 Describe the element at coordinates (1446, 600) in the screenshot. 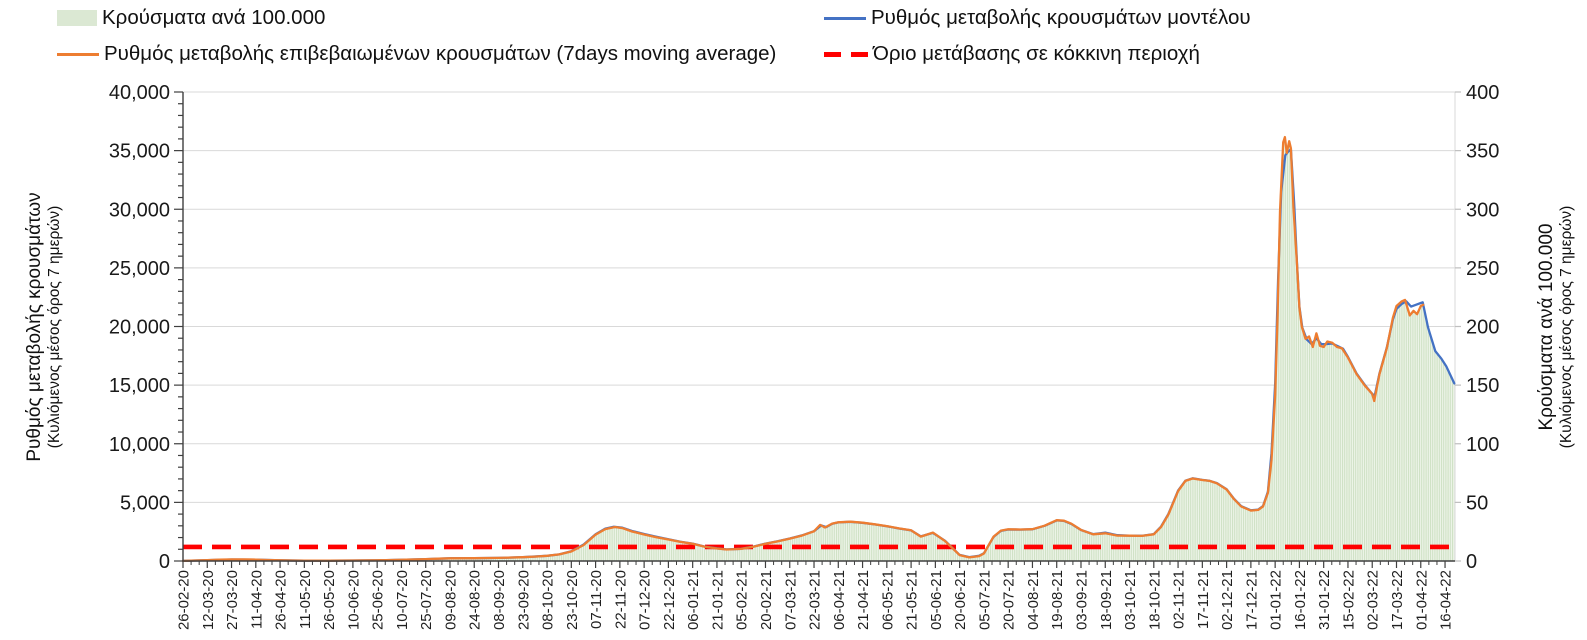

I see `svg-text: 16-04-22` at that location.